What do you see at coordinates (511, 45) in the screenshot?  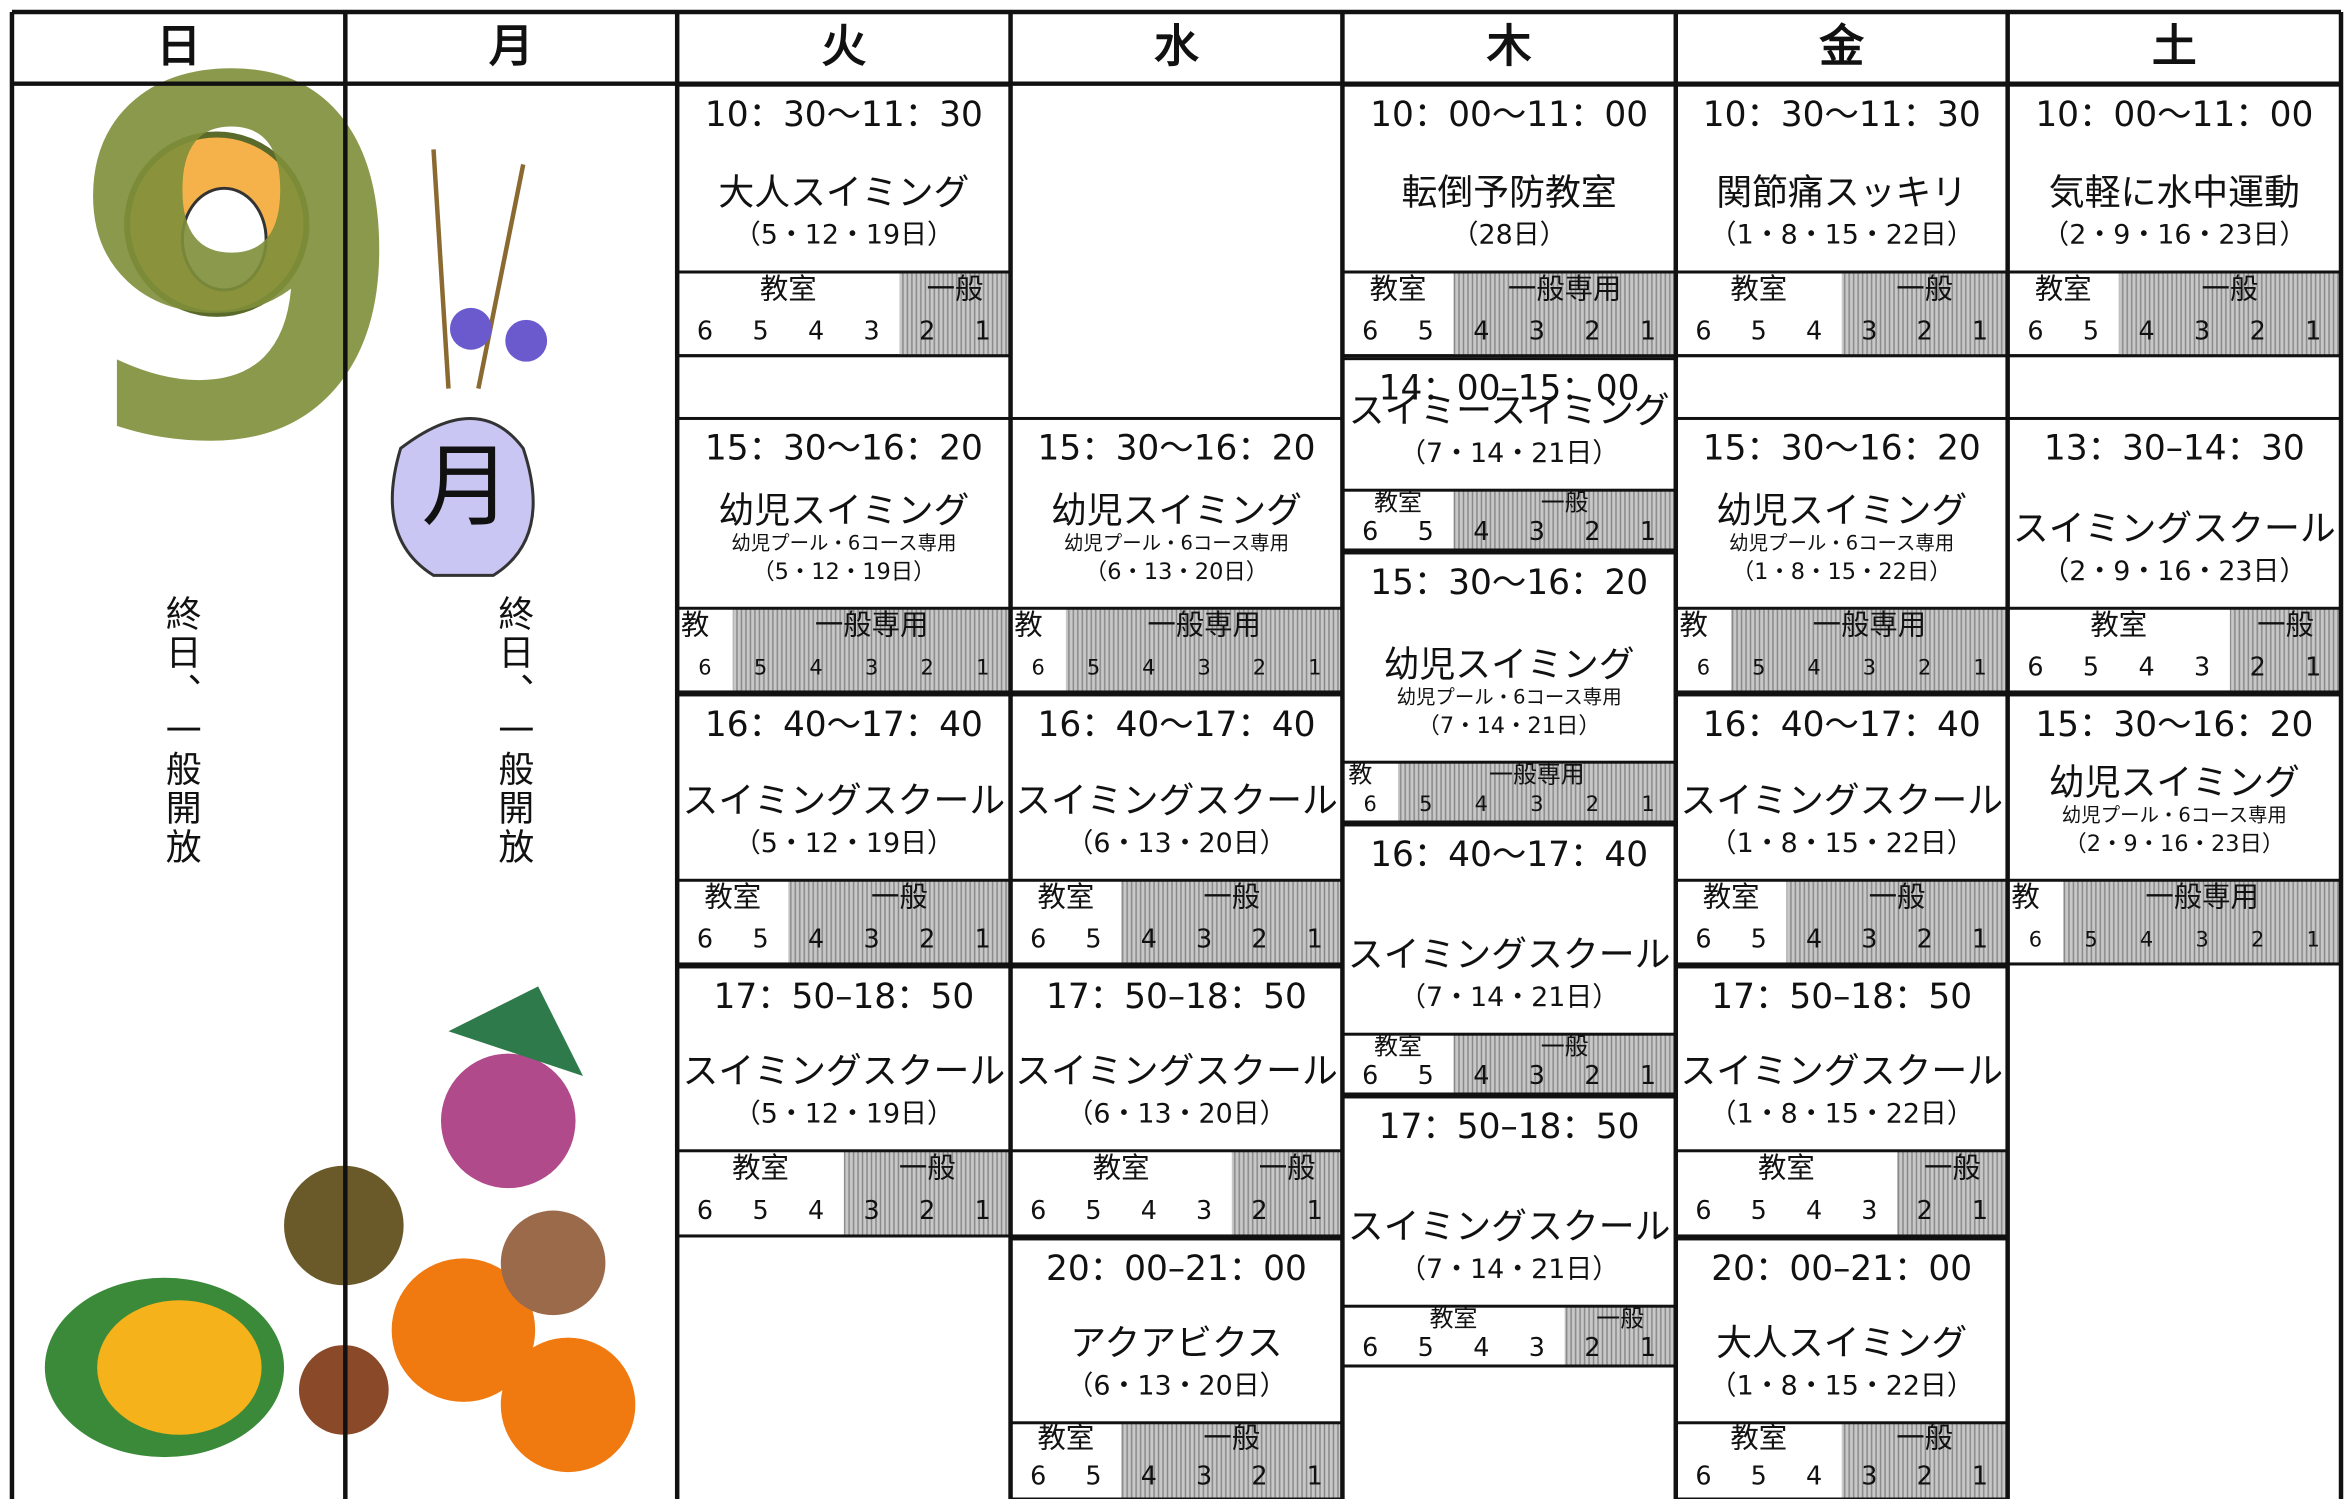 I see `day-header: 月` at bounding box center [511, 45].